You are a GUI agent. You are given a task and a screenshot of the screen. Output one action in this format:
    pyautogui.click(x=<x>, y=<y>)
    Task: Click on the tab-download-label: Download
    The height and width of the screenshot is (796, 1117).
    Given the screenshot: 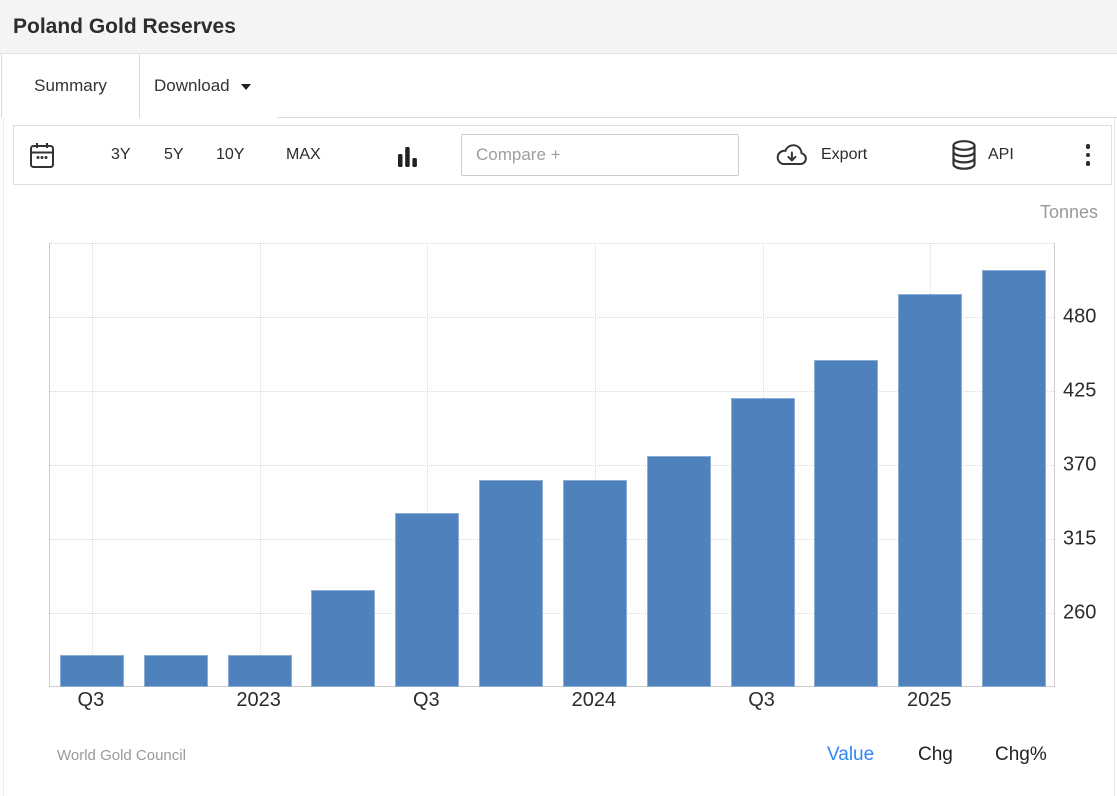 What is the action you would take?
    pyautogui.click(x=192, y=85)
    